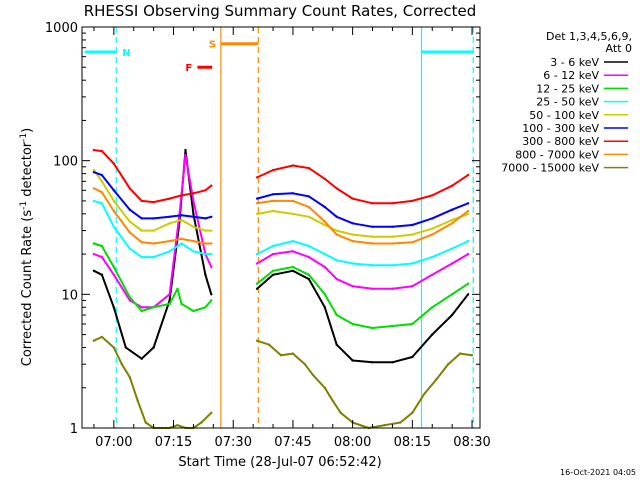 Image resolution: width=640 pixels, height=480 pixels. What do you see at coordinates (27, 288) in the screenshot?
I see `y-axis-label-main: Corrected Count Rate (s` at bounding box center [27, 288].